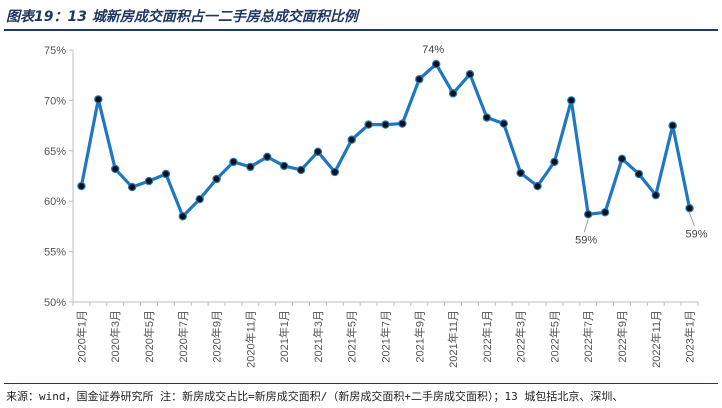 Image resolution: width=722 pixels, height=408 pixels. Describe the element at coordinates (386, 336) in the screenshot. I see `x-tick-label: 2021年7月` at that location.